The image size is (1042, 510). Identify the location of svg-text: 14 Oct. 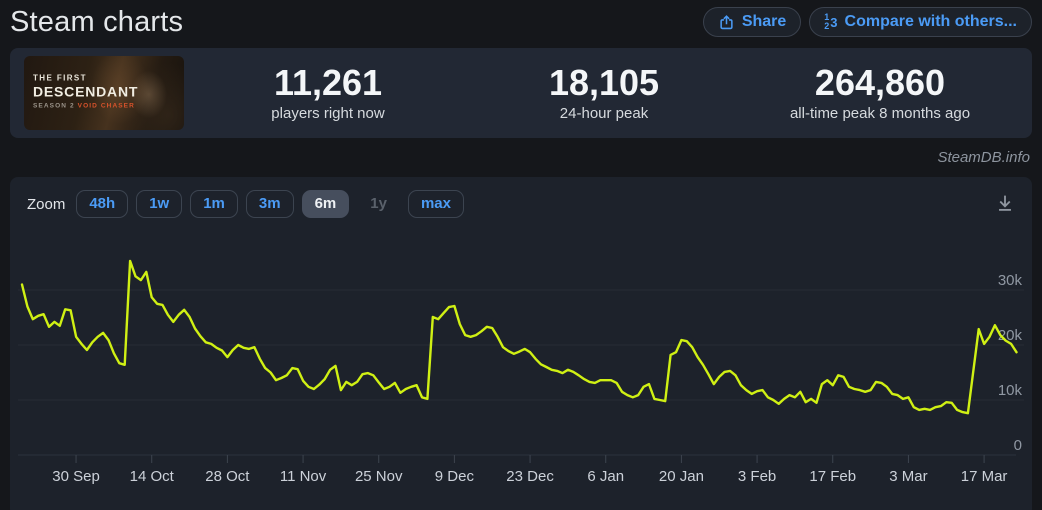
(152, 476).